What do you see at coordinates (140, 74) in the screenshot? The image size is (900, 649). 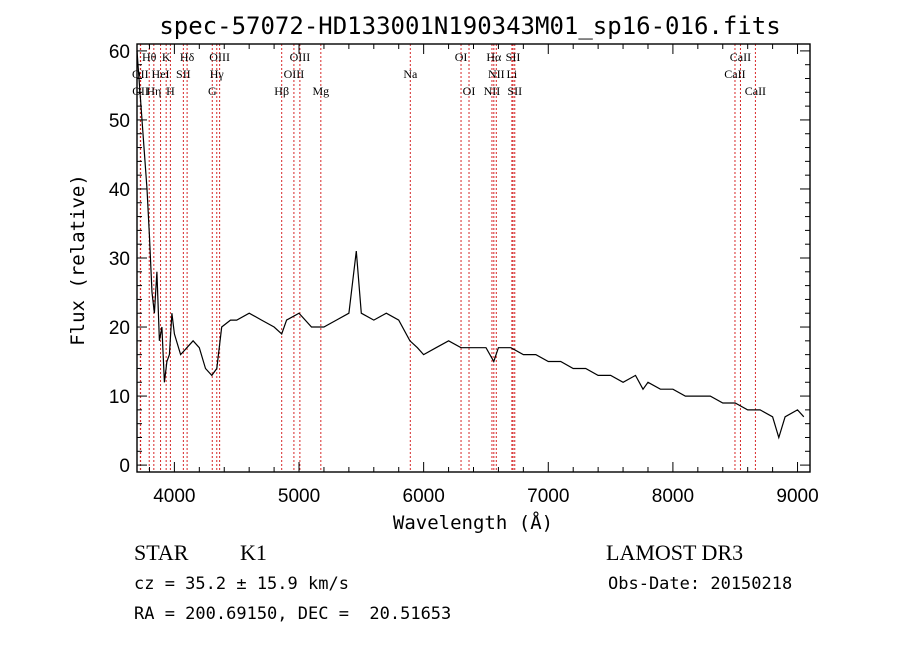 I see `line-marker-label: OII` at bounding box center [140, 74].